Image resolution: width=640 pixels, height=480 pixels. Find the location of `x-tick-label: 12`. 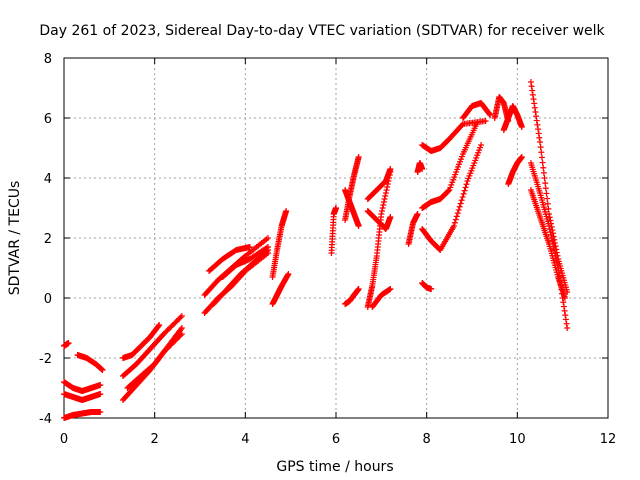

x-tick-label: 12 is located at coordinates (608, 439).